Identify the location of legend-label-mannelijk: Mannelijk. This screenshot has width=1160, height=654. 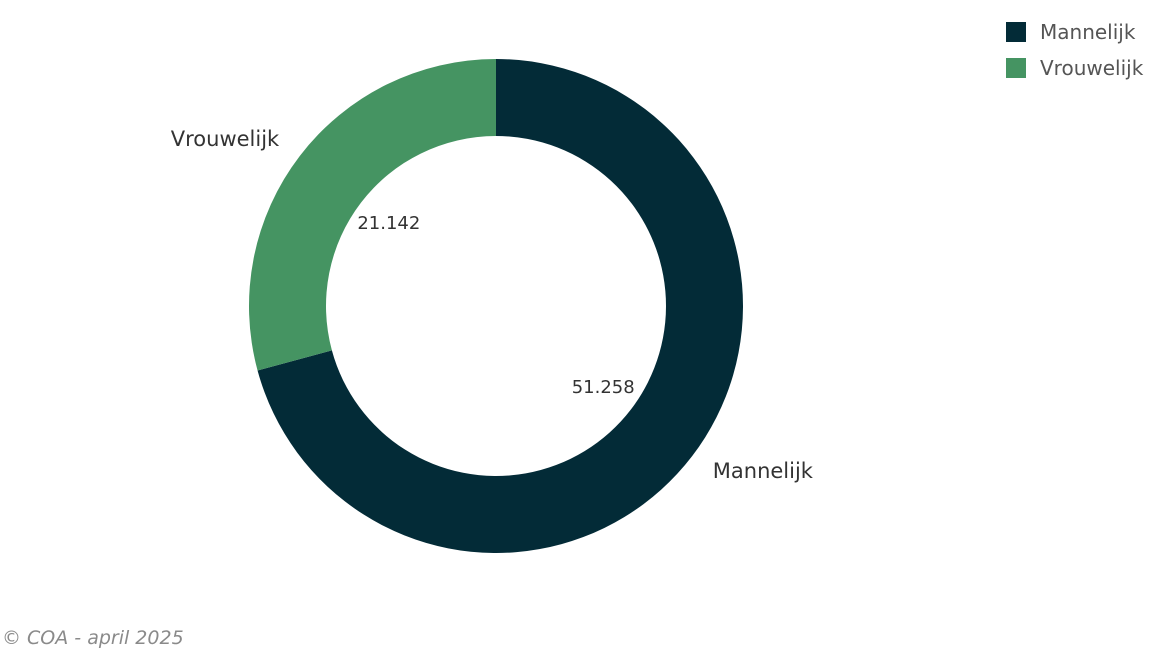
(1088, 32).